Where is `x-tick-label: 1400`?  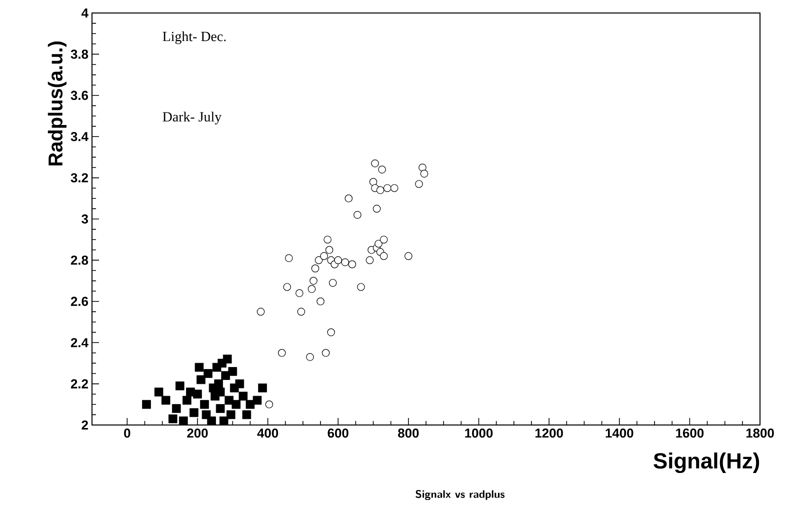
x-tick-label: 1400 is located at coordinates (620, 433).